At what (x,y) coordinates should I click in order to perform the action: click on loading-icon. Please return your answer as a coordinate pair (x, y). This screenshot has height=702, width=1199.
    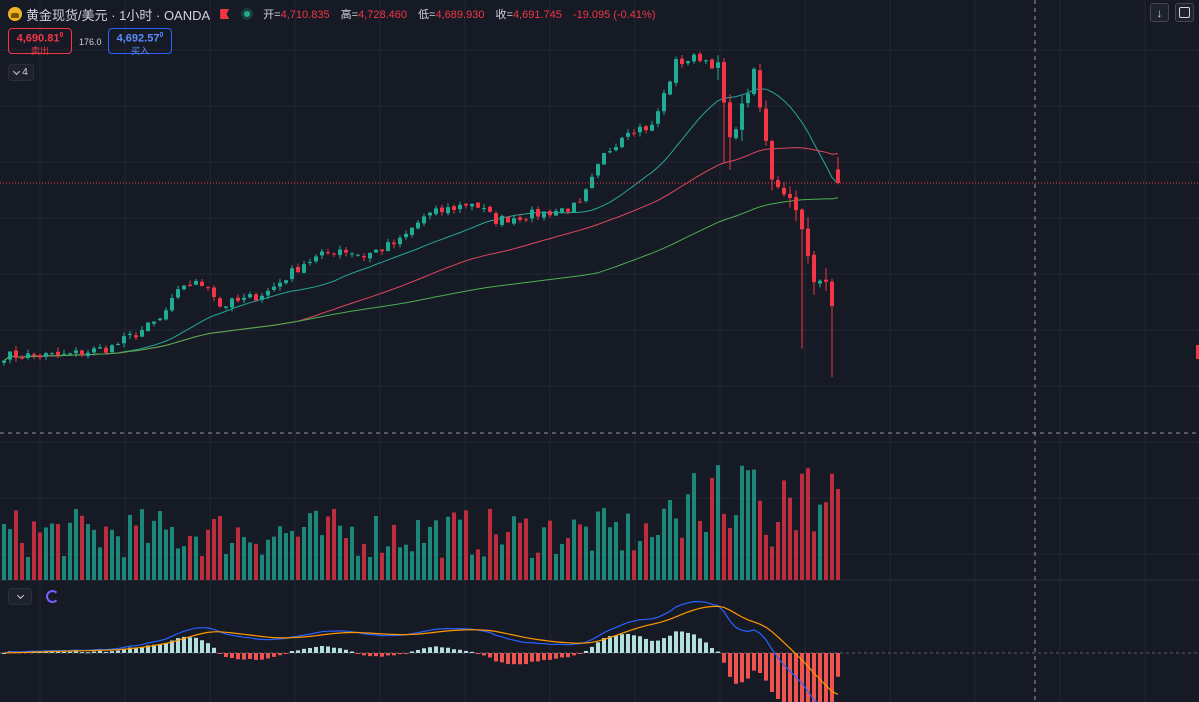
    Looking at the image, I should click on (52, 596).